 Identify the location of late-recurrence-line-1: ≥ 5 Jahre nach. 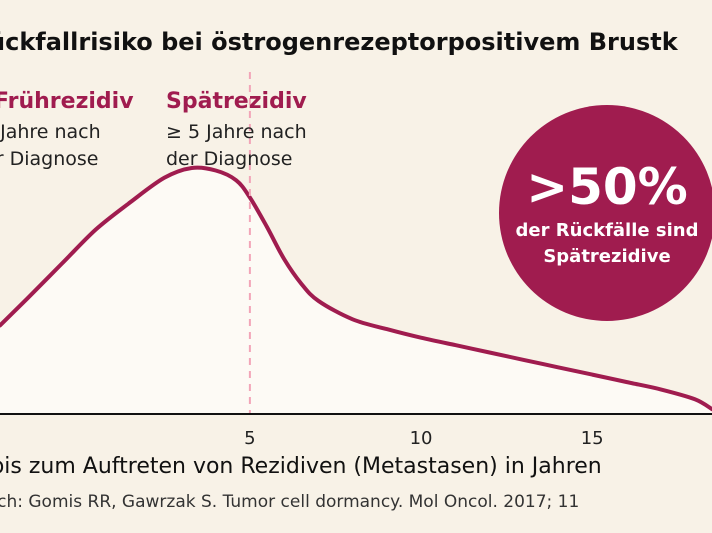
(236, 132).